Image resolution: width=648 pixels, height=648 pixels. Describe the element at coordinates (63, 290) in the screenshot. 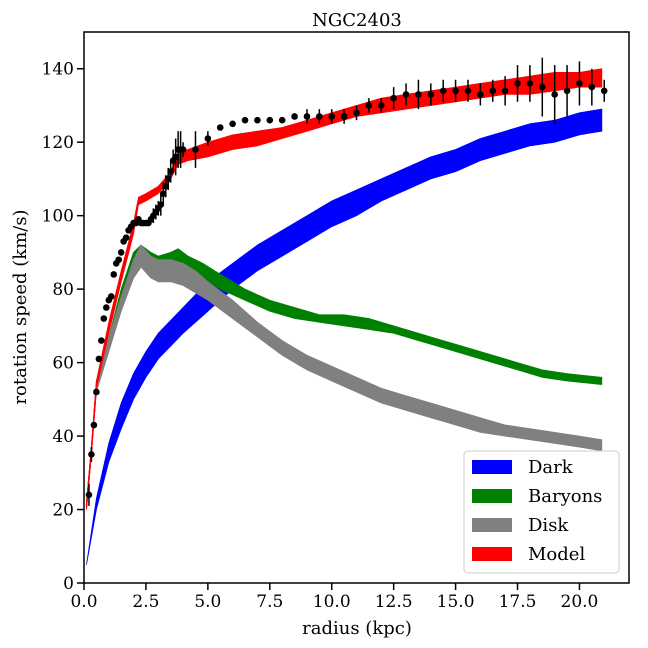

I see `y-tick-label: 80` at that location.